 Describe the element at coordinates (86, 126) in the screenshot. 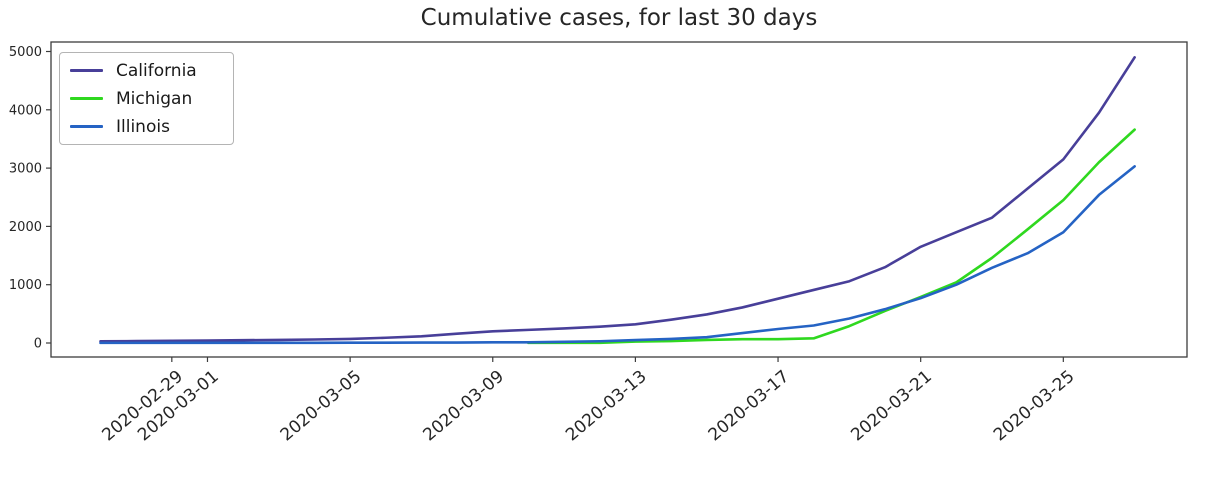

I see `legend-swatch-illinois` at that location.